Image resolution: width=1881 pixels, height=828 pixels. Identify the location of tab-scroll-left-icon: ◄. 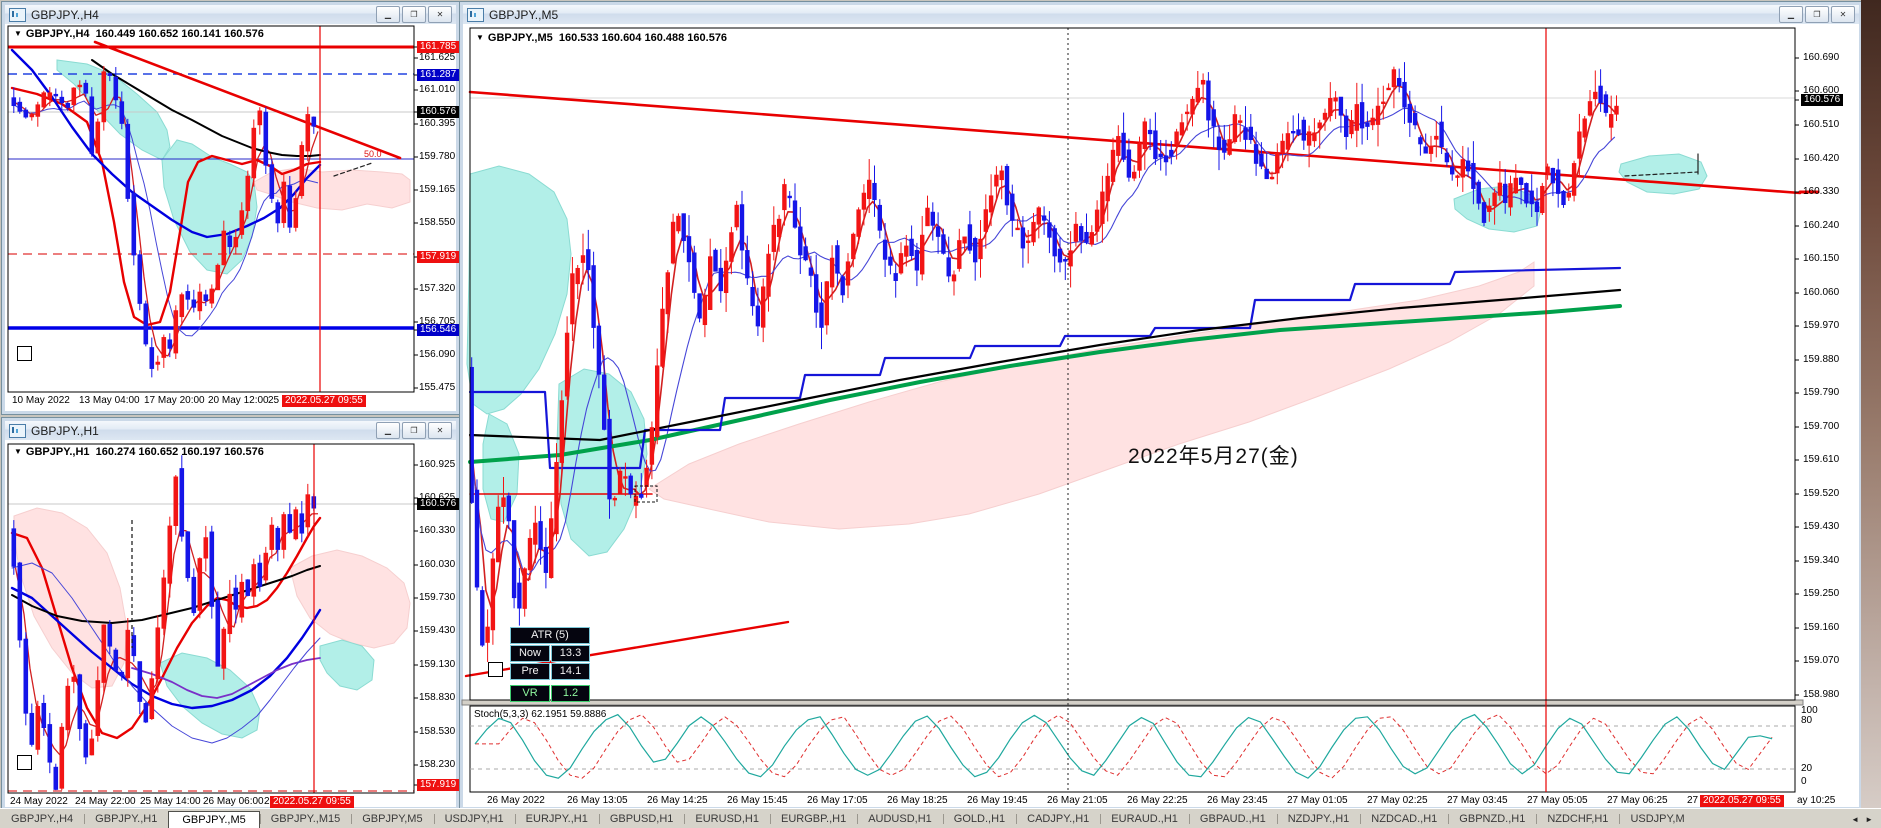
(1855, 819).